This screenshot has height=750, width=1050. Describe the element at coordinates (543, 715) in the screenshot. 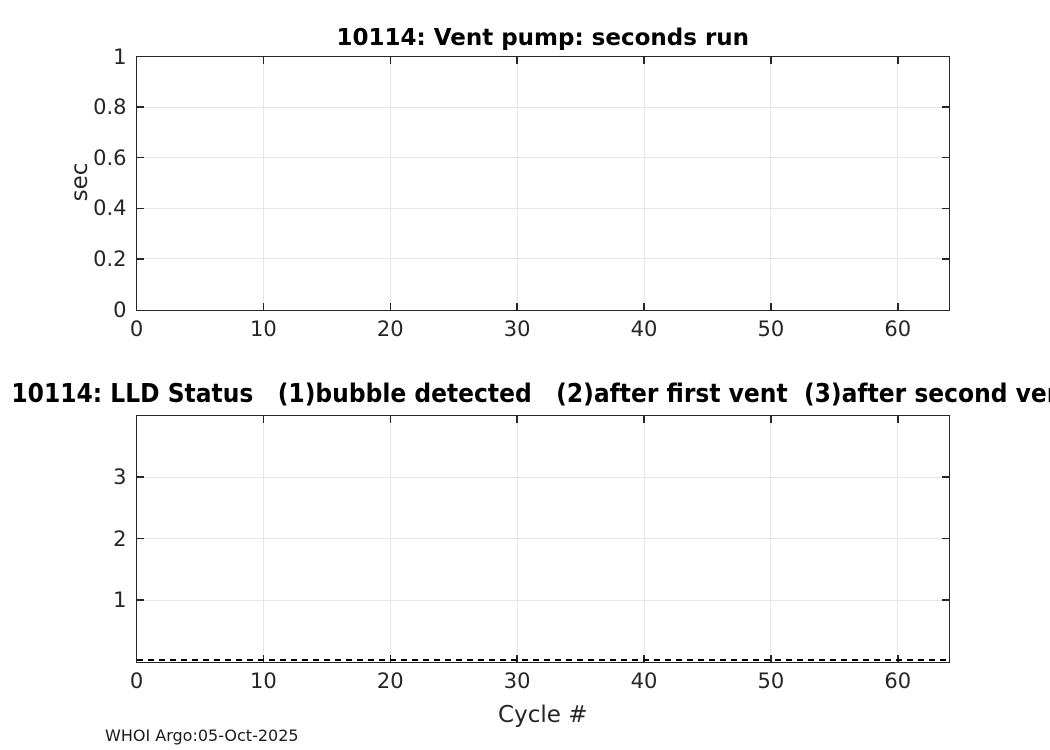

I see `x-axis-label-cycle: Cycle #` at that location.